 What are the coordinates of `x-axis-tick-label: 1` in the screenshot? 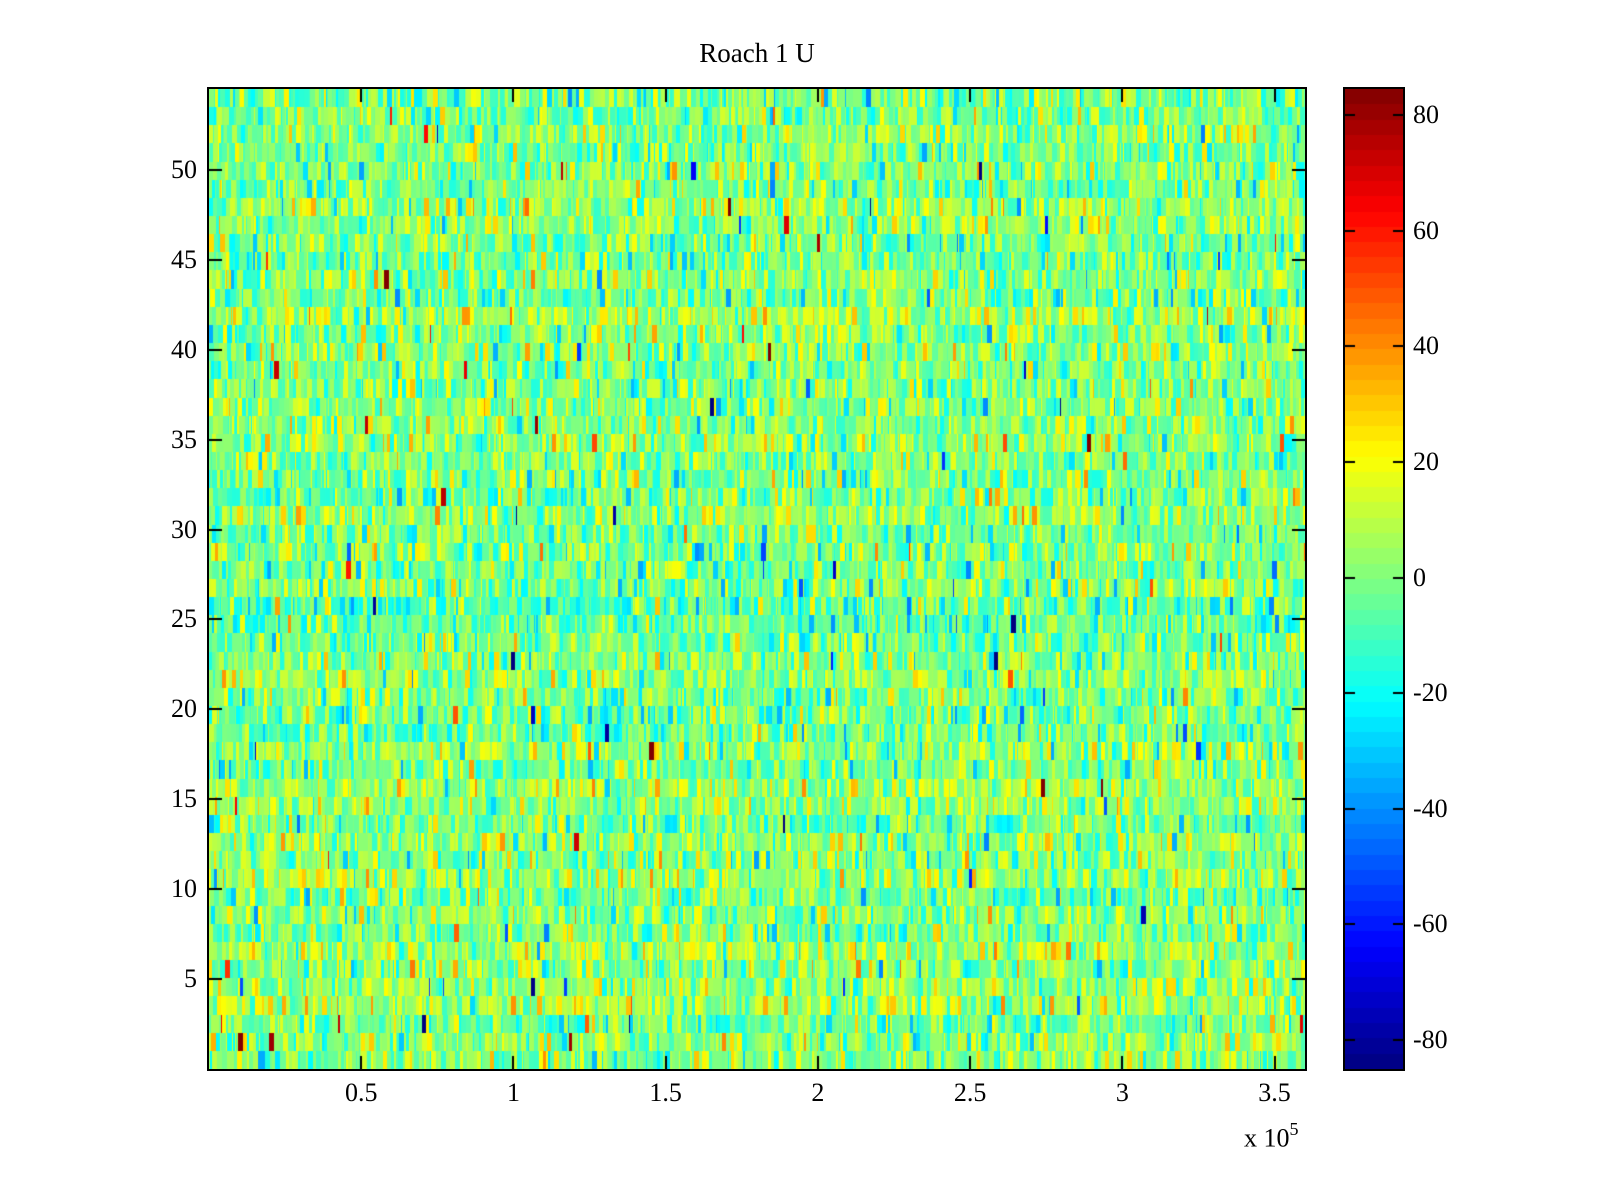 It's located at (513, 1092).